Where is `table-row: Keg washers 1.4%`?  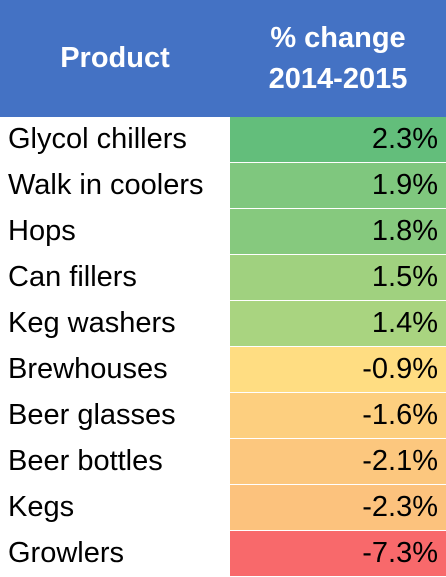 table-row: Keg washers 1.4% is located at coordinates (223, 324).